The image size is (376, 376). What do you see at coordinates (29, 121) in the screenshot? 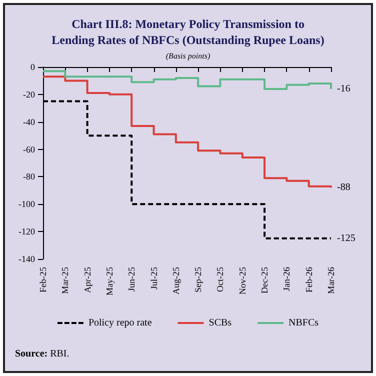
I see `y-tick-label: -40` at bounding box center [29, 121].